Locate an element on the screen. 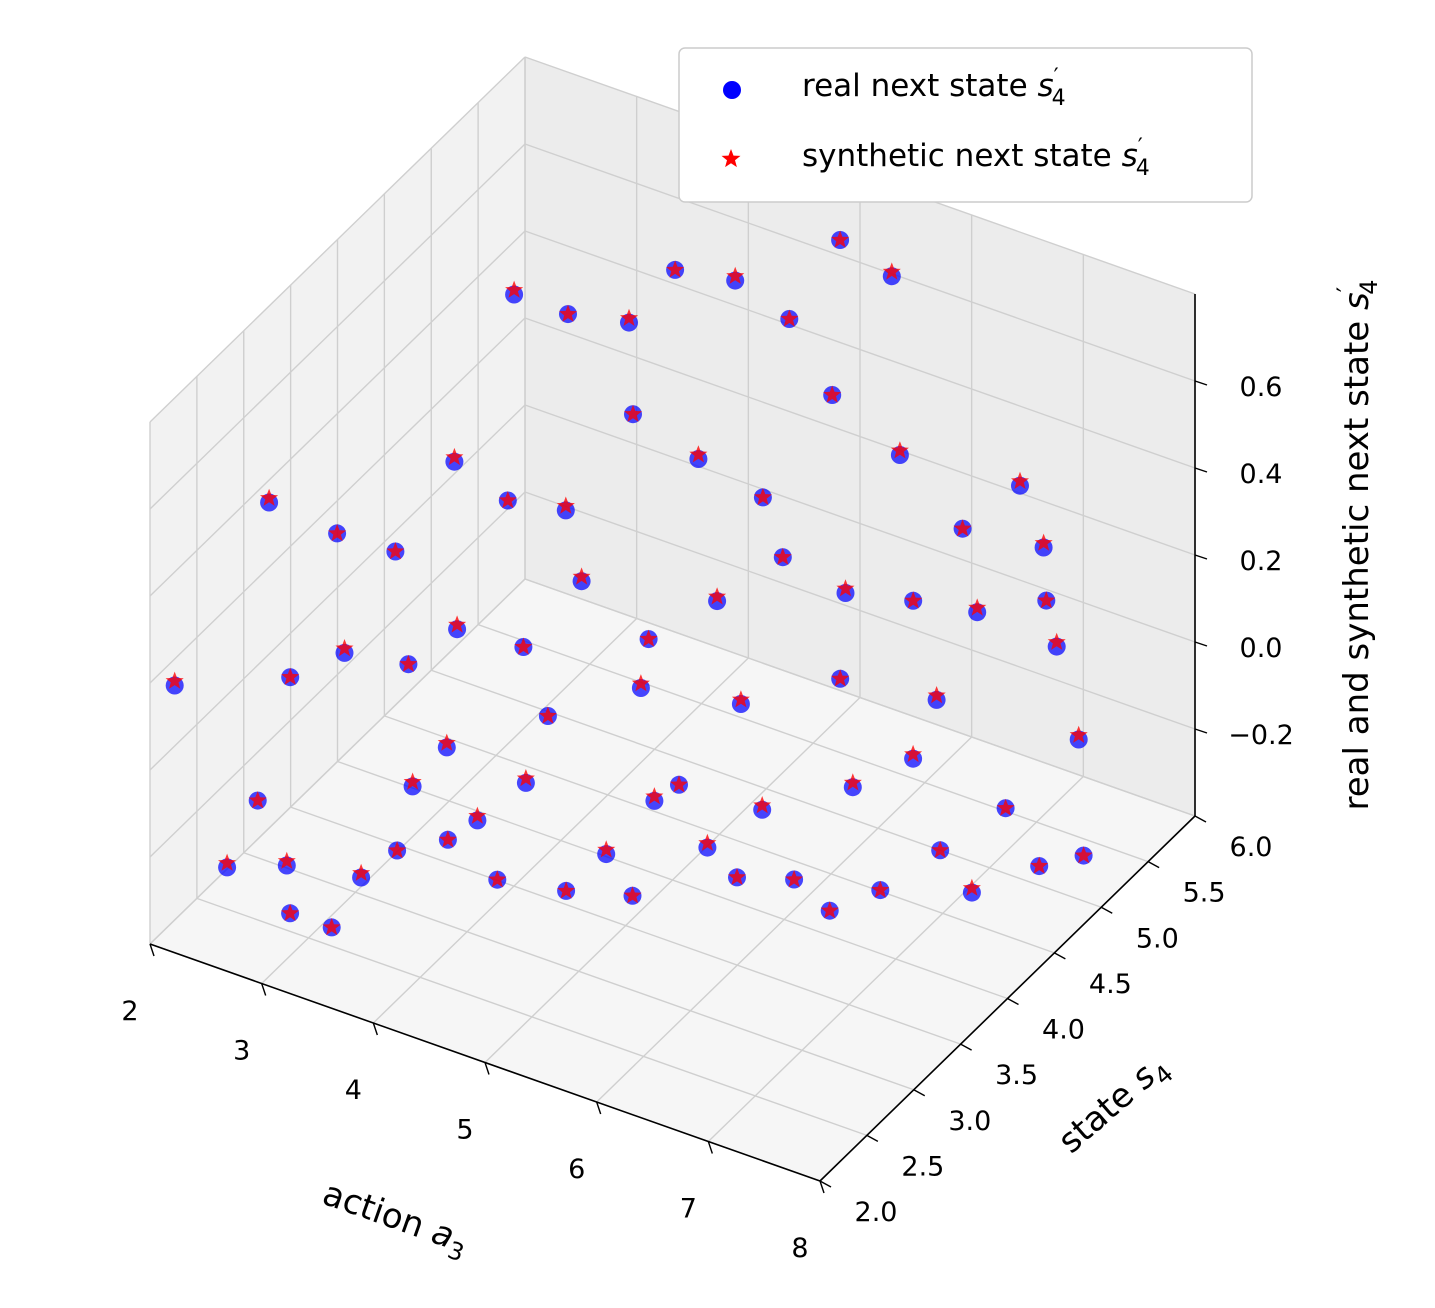 The image size is (1435, 1308). y-tick-label: 5.0 is located at coordinates (1157, 938).